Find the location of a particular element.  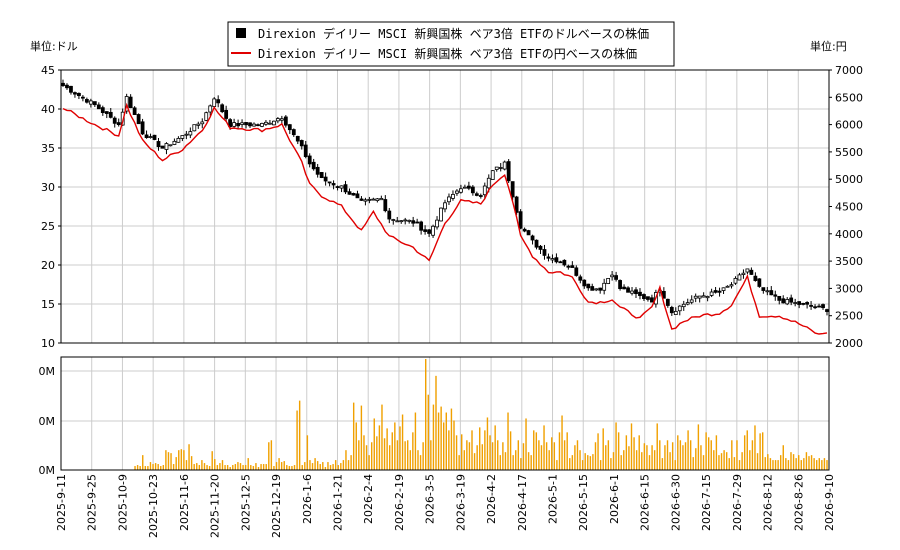

x-tick-label: 2025-9-11 is located at coordinates (61, 502).